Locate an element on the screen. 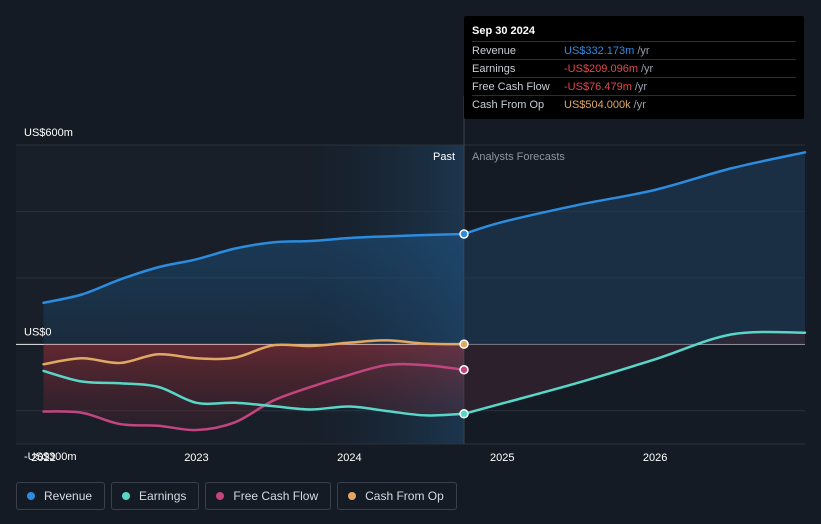 This screenshot has width=821, height=524. tooltip-row-cash-from-op: Cash From Op US$504.000k /yr is located at coordinates (634, 104).